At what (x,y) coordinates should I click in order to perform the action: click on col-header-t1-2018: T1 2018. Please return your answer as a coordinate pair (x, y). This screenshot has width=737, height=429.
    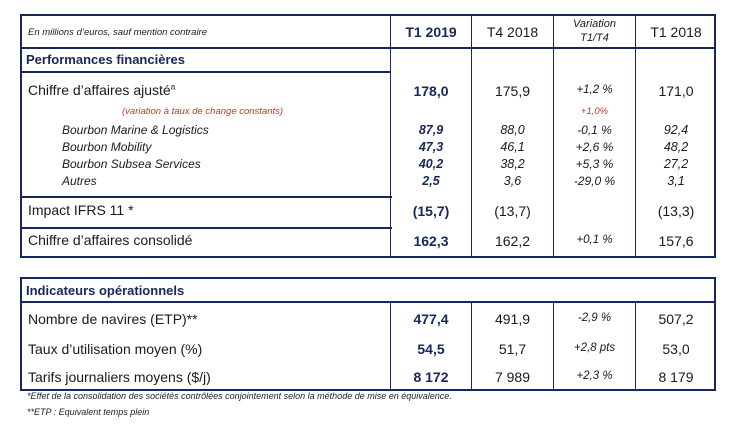
    Looking at the image, I should click on (676, 32).